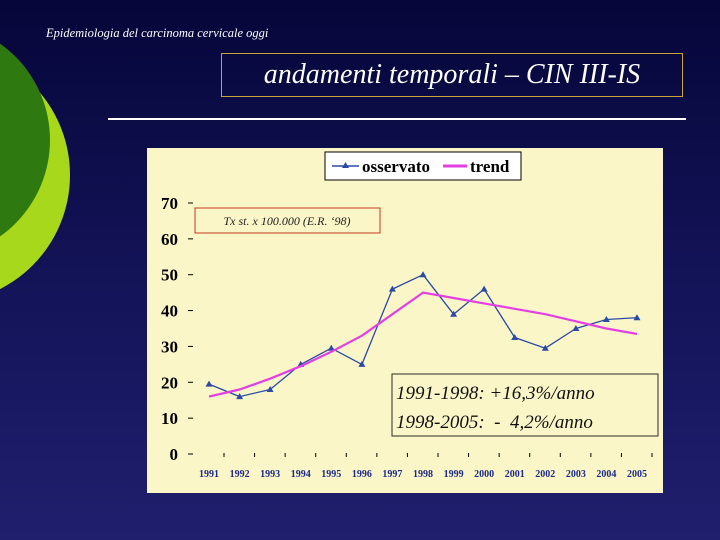 The width and height of the screenshot is (720, 540). What do you see at coordinates (169, 418) in the screenshot?
I see `y-tick-label: 10` at bounding box center [169, 418].